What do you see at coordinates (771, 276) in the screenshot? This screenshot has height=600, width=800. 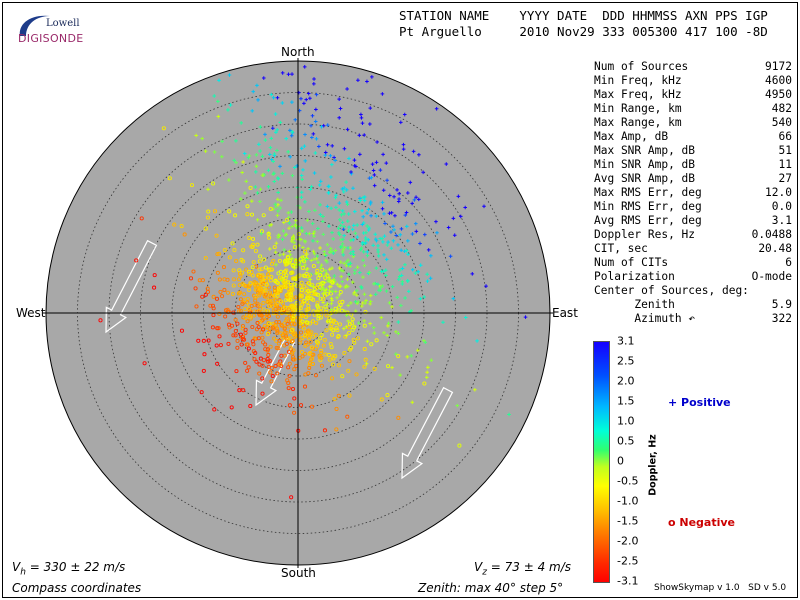 I see `stat-value: O-mode` at bounding box center [771, 276].